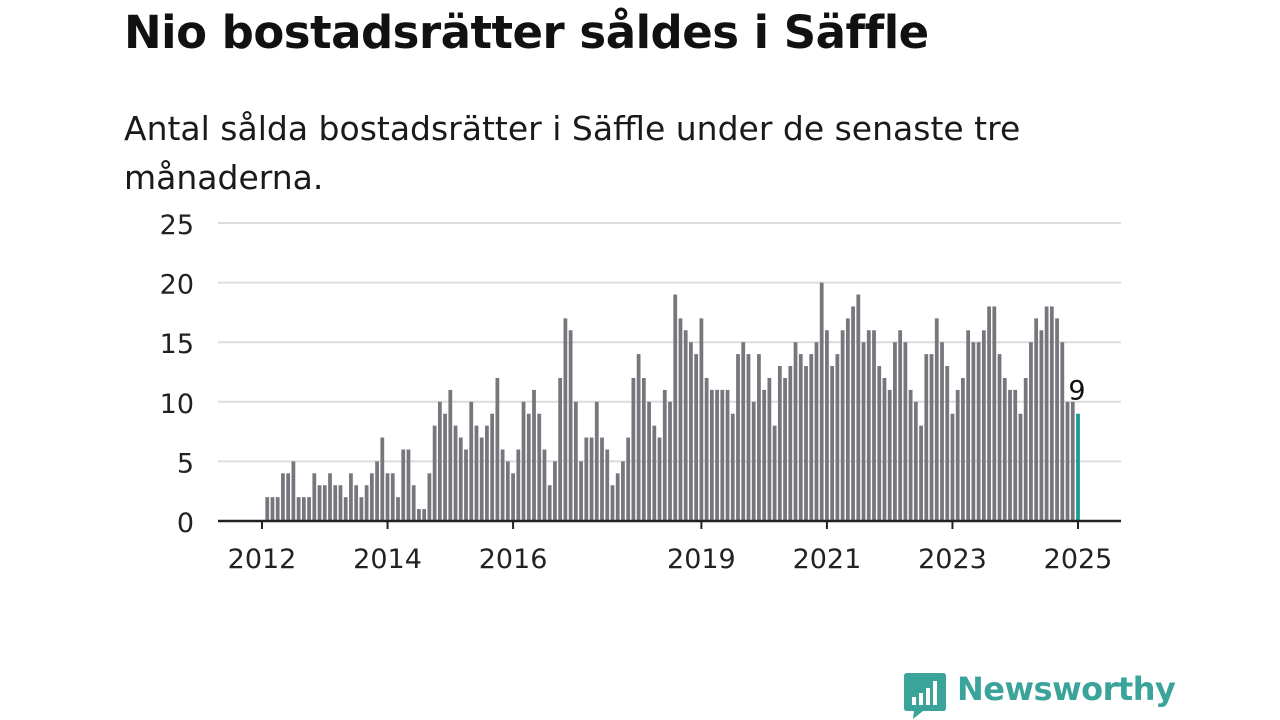 The height and width of the screenshot is (720, 1280). What do you see at coordinates (827, 559) in the screenshot?
I see `x-tick-label: 2021` at bounding box center [827, 559].